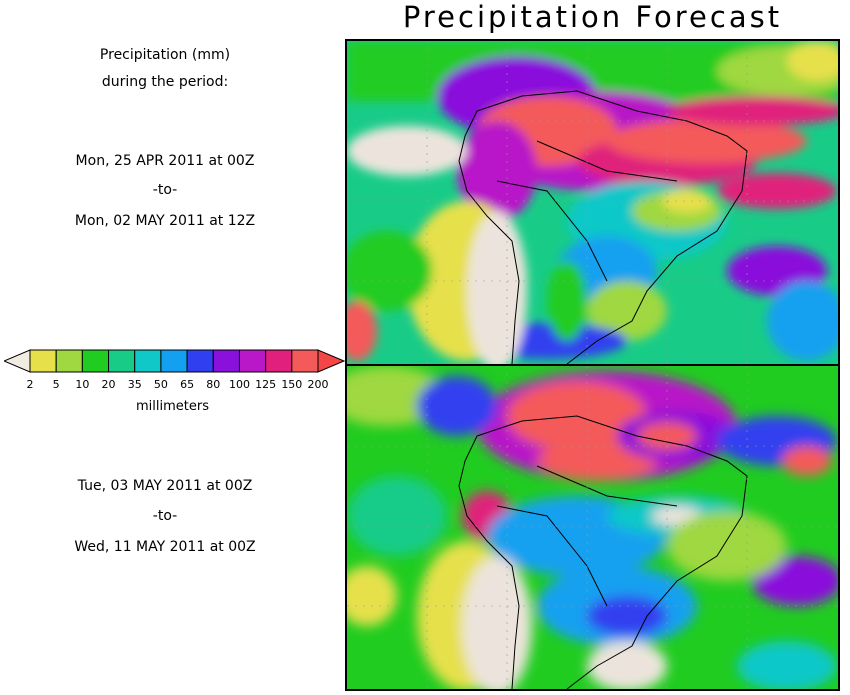  Describe the element at coordinates (165, 161) in the screenshot. I see `period1-start: Mon, 25 APR 2011 at 00Z` at that location.